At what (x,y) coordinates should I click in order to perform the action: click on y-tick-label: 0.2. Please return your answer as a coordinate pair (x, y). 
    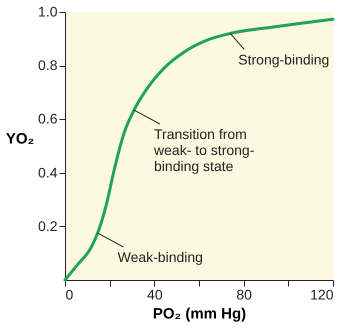
    Looking at the image, I should click on (48, 226).